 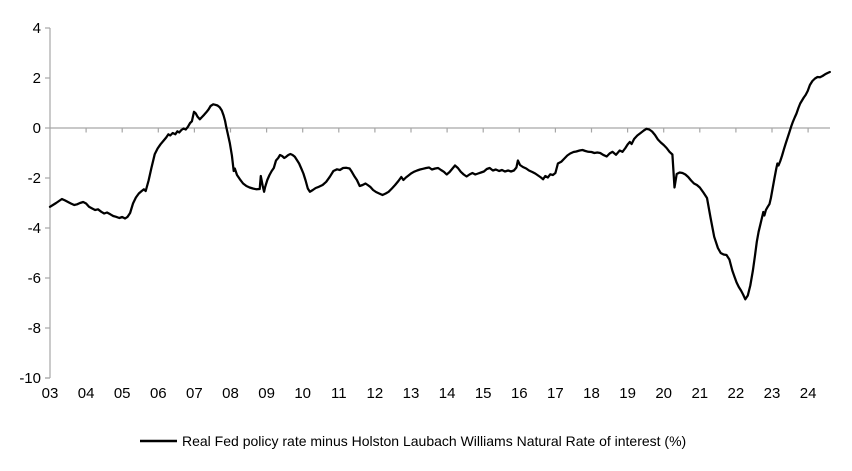 I want to click on x-tick-label: 16, so click(x=519, y=393).